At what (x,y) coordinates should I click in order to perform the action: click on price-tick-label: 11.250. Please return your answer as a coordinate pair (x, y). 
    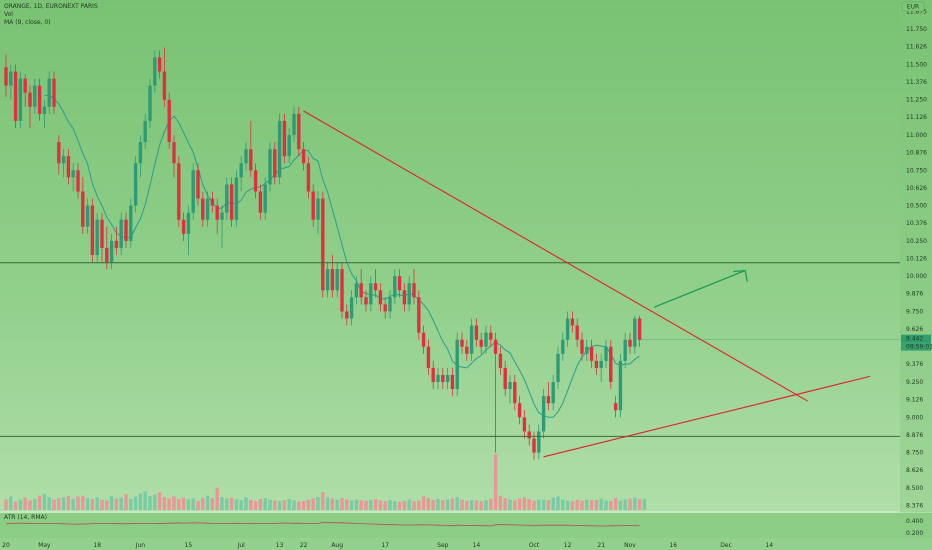
    Looking at the image, I should click on (916, 100).